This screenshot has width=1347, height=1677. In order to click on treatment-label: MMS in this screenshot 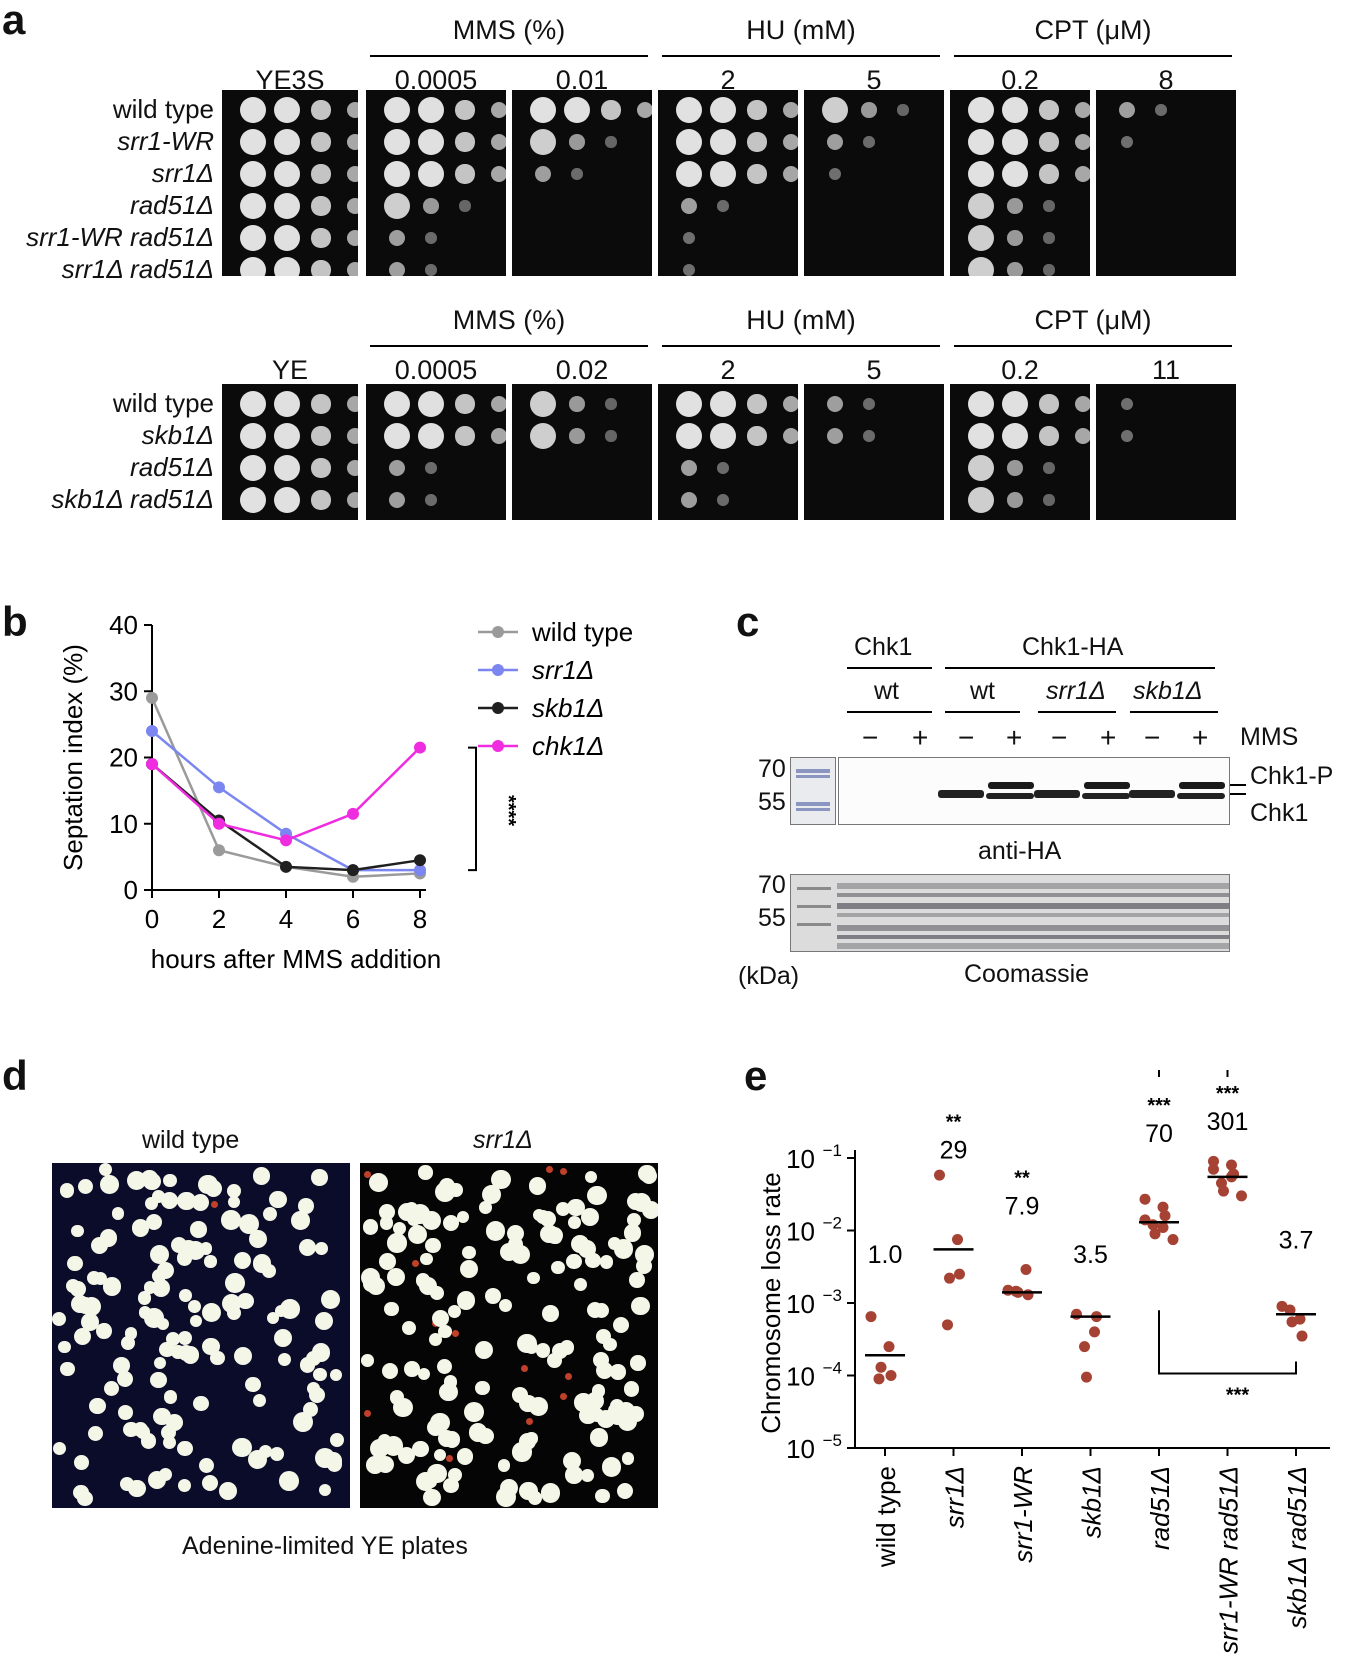, I will do `click(1269, 737)`.